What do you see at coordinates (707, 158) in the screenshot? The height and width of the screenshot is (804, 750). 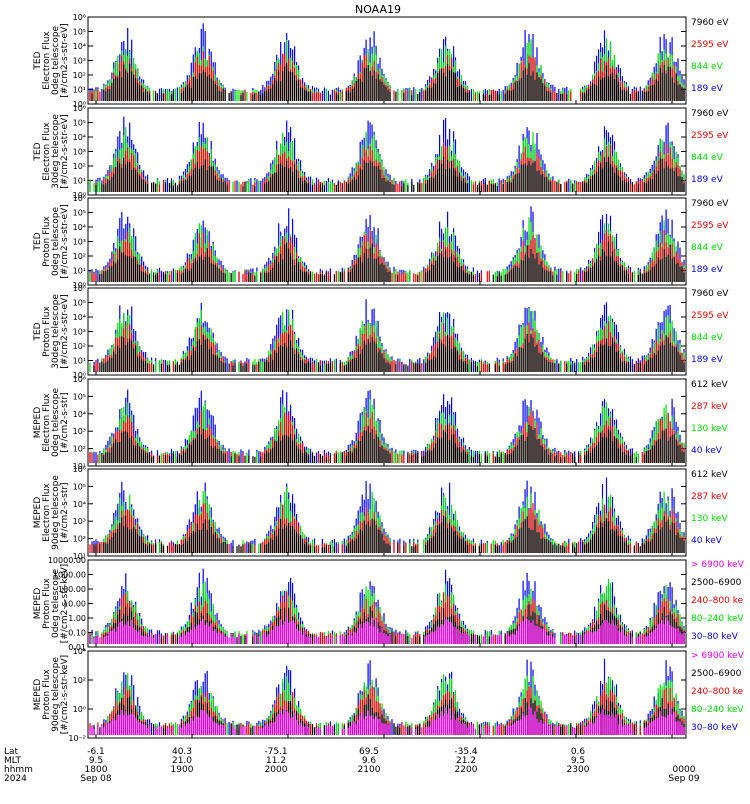 I see `legend-entry: 844 eV` at bounding box center [707, 158].